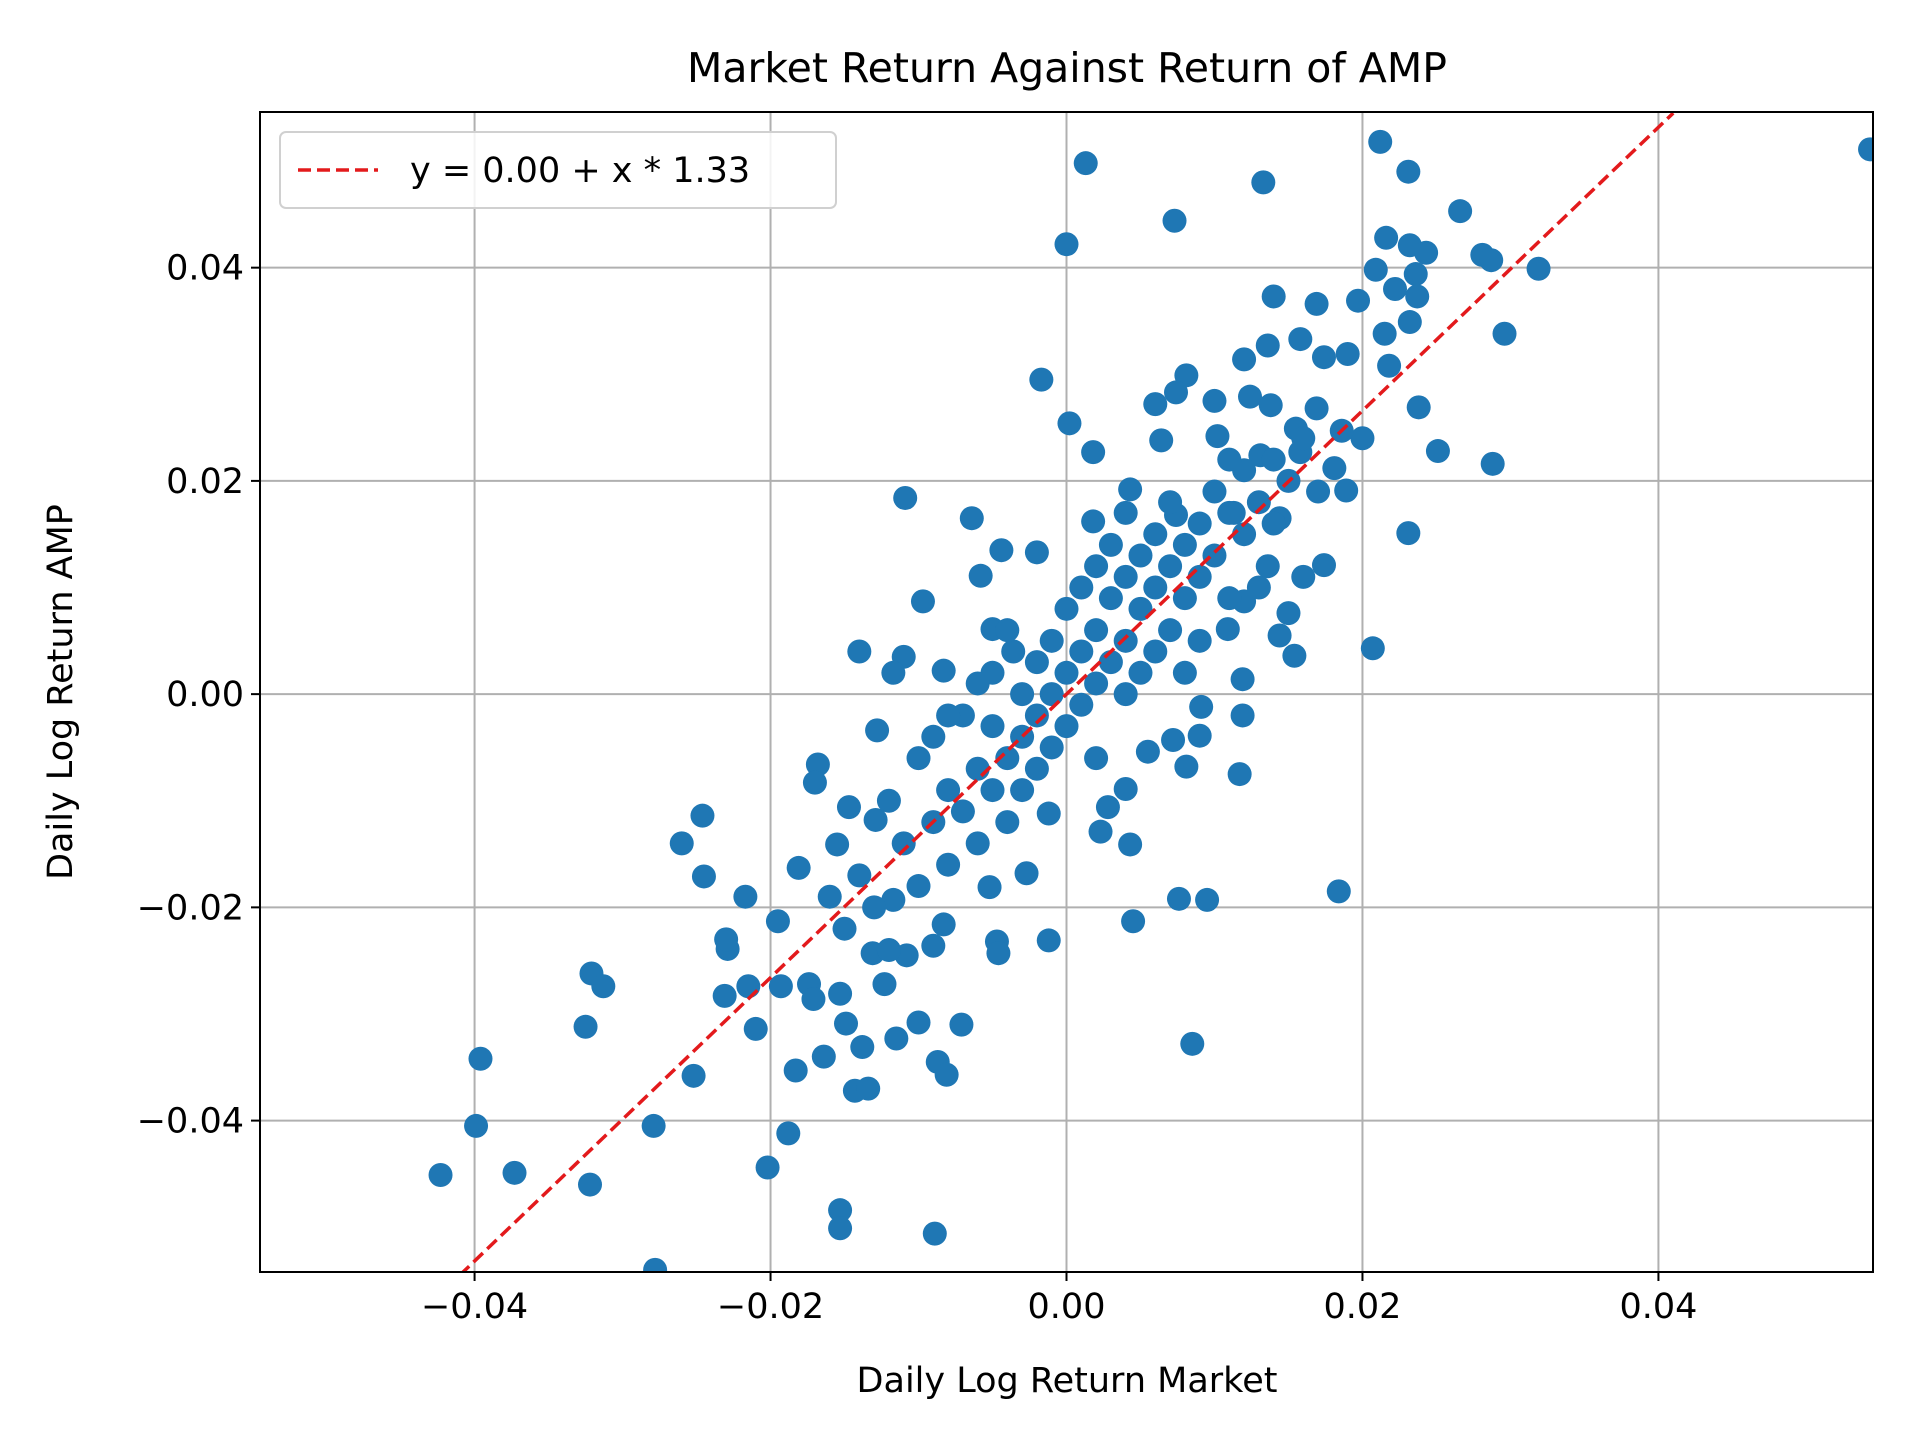 Image resolution: width=1920 pixels, height=1440 pixels. I want to click on legend-label: y = 0.00 + x * 1.33, so click(580, 171).